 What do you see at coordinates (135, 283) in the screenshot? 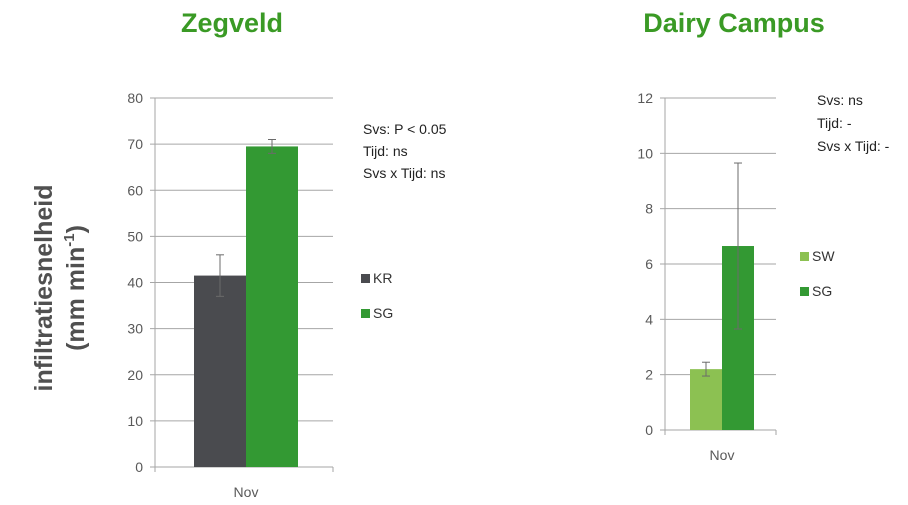
I see `y-tick-label: 40` at bounding box center [135, 283].